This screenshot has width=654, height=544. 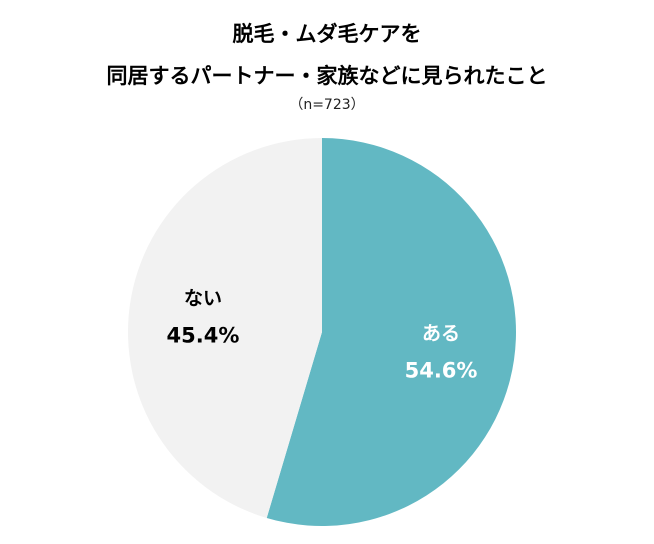 What do you see at coordinates (327, 76) in the screenshot?
I see `chart-title-line-2: 同居するパートナー・家族などに見られたこと` at bounding box center [327, 76].